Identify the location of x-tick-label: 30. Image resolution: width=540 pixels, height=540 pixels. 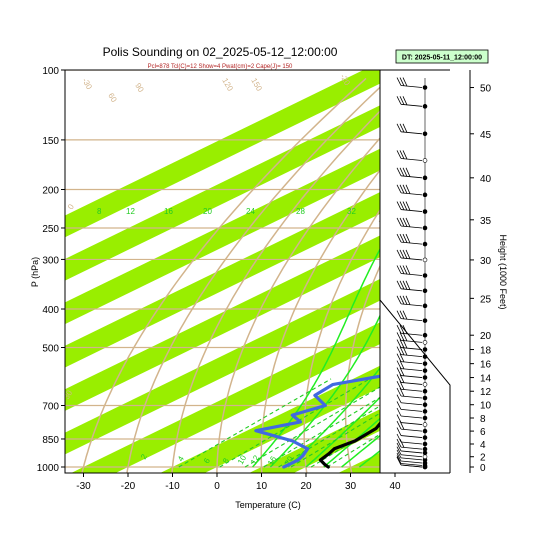
(351, 486).